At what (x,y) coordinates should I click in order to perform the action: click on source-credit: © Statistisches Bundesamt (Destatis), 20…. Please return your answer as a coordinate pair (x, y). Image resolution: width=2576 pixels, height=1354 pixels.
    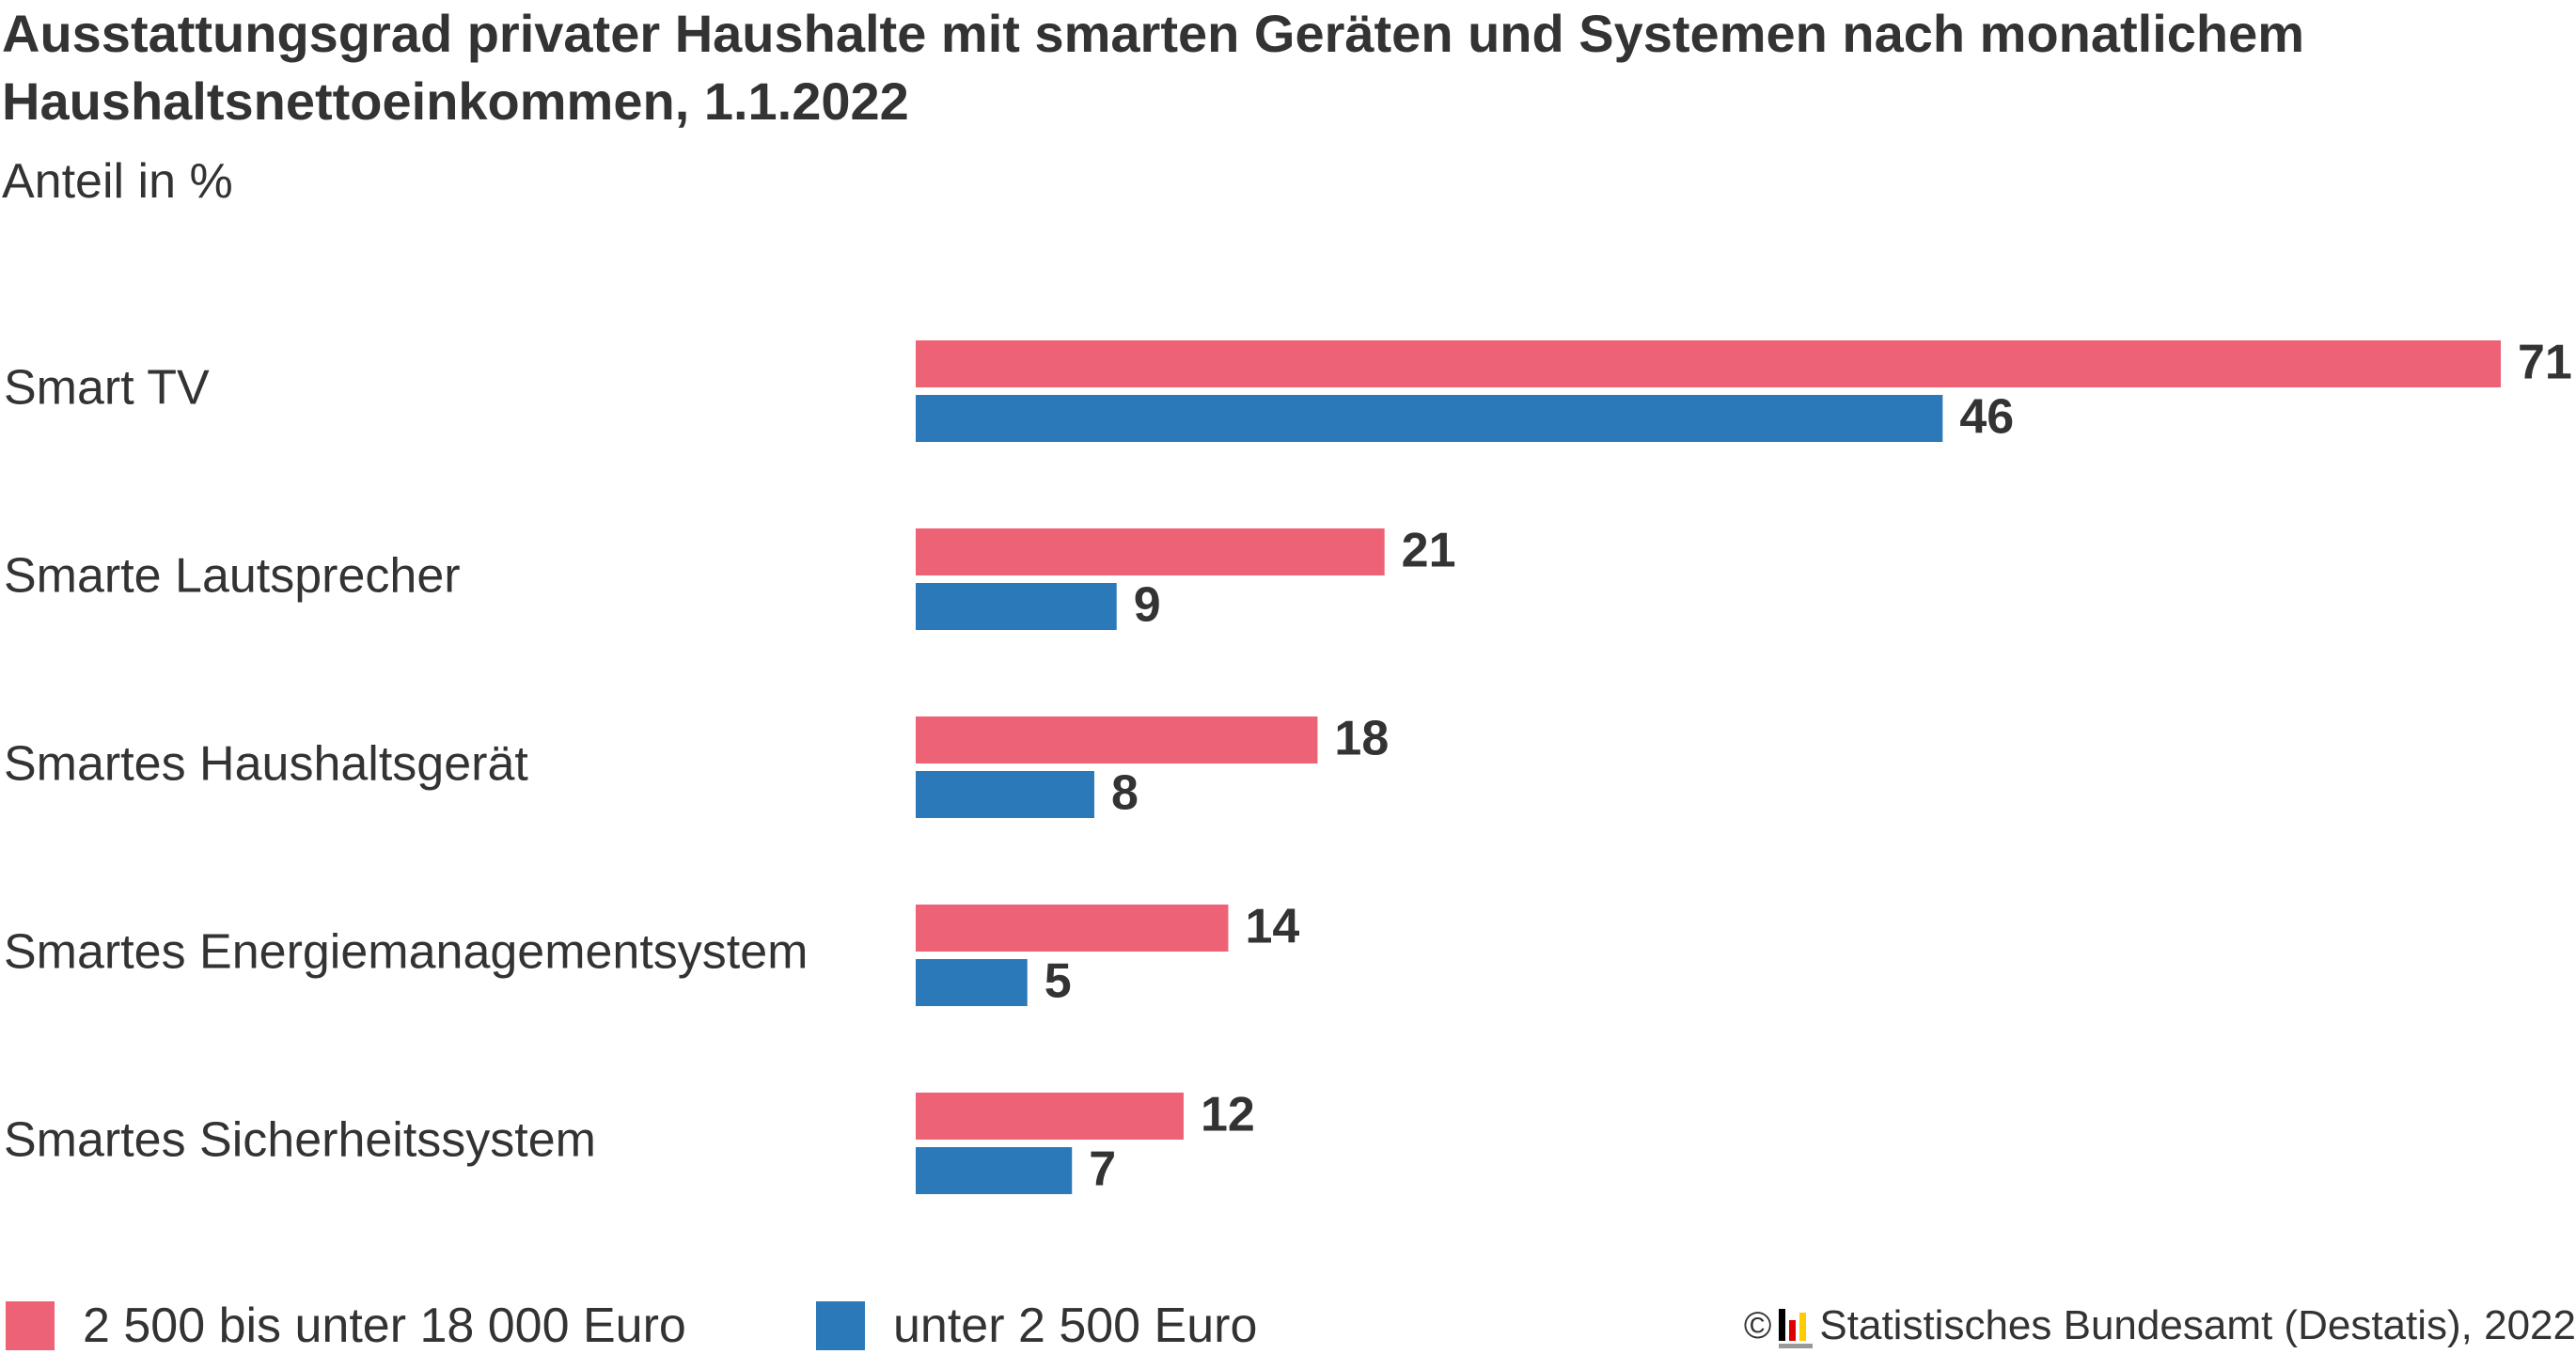
    Looking at the image, I should click on (2160, 1326).